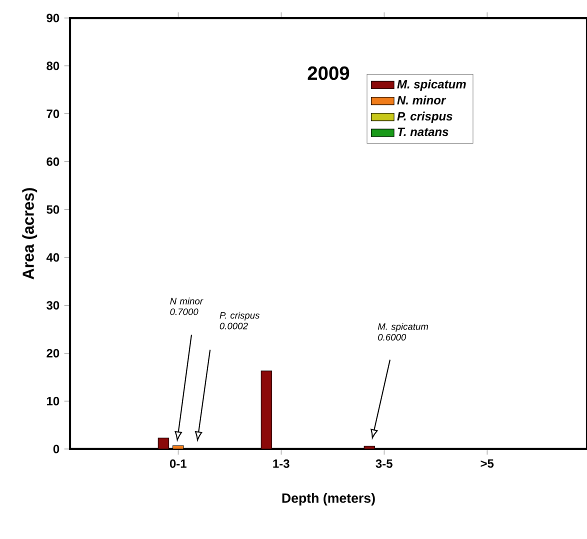 The height and width of the screenshot is (539, 587). Describe the element at coordinates (53, 305) in the screenshot. I see `y-tick-label: 30` at that location.